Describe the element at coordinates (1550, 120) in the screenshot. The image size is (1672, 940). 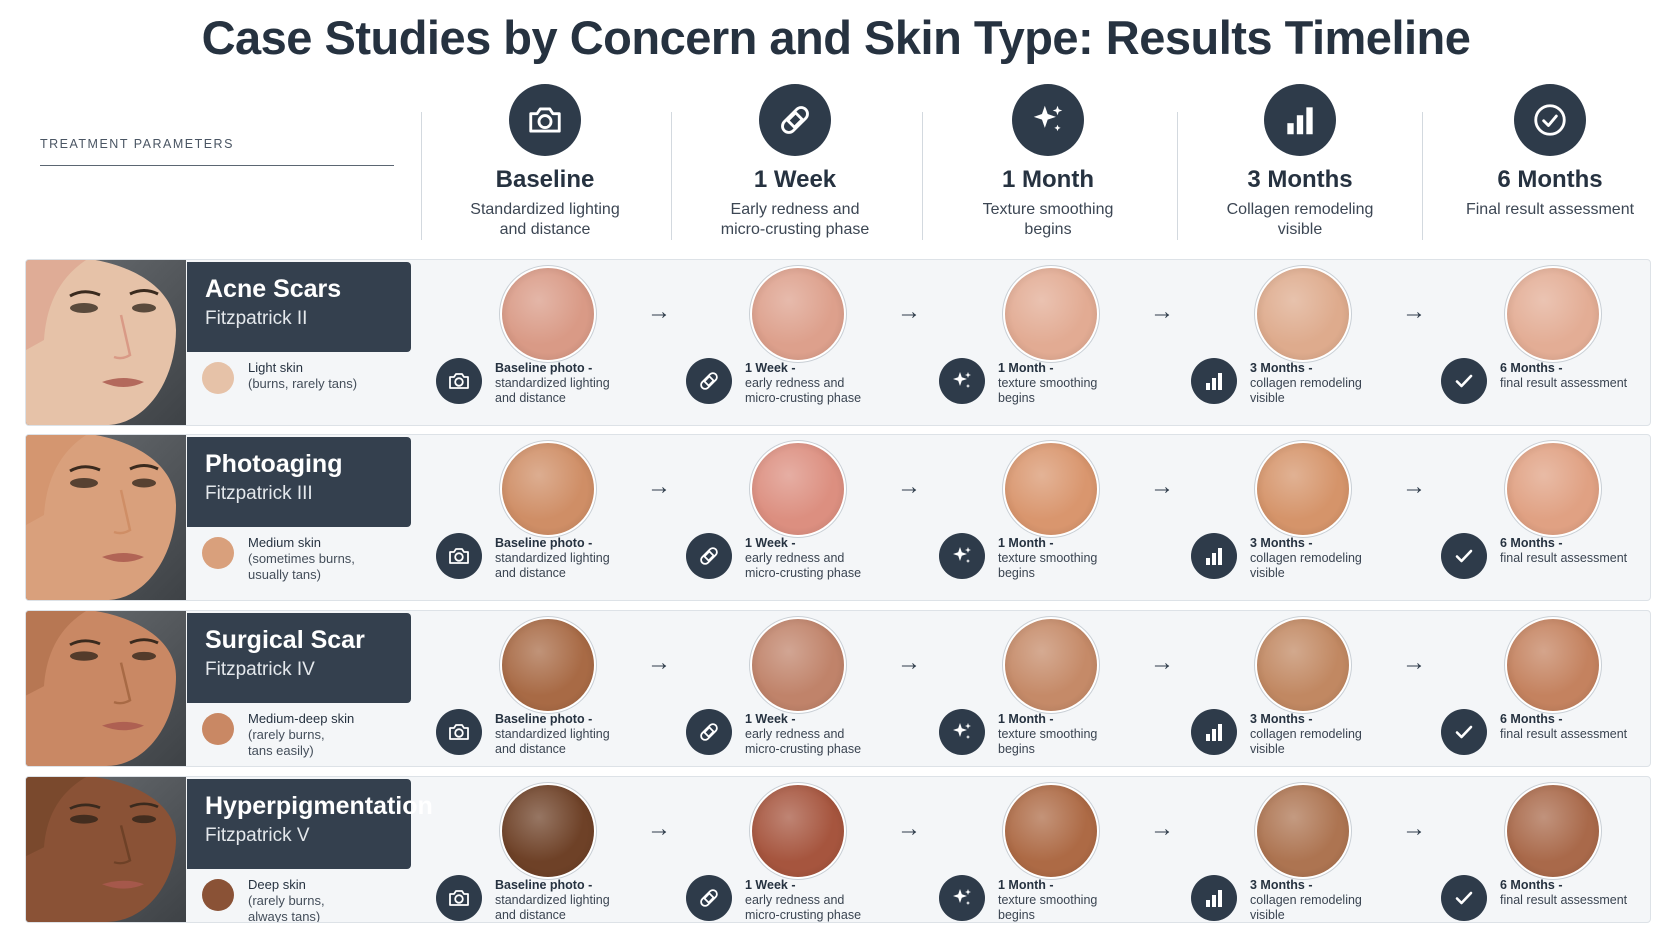
I see `check-circle-icon` at that location.